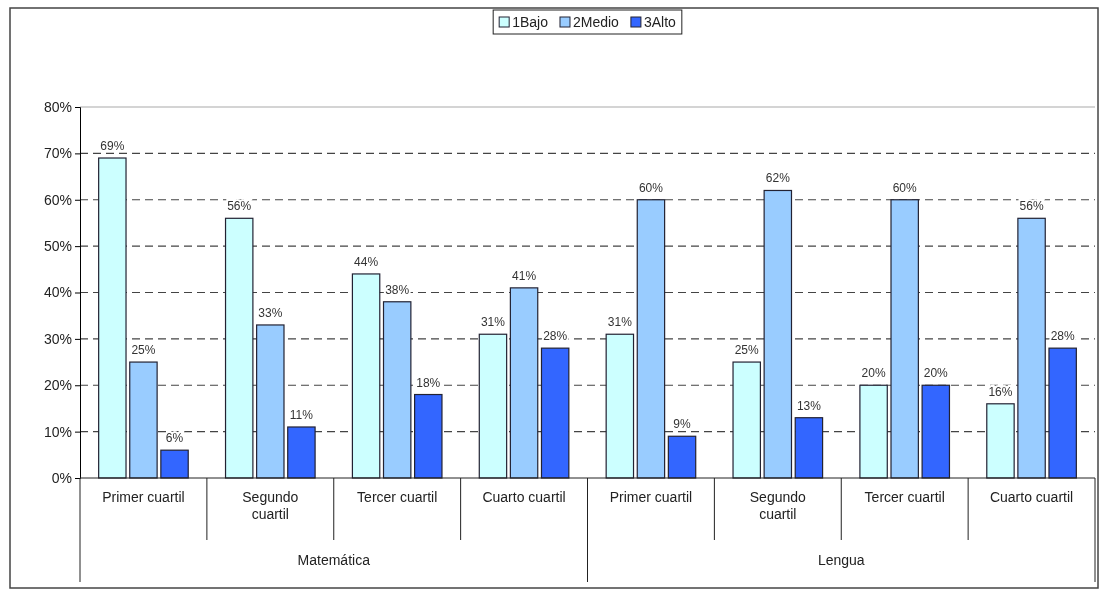 The width and height of the screenshot is (1102, 592). What do you see at coordinates (57, 199) in the screenshot?
I see `y-tick-label: 60%` at bounding box center [57, 199].